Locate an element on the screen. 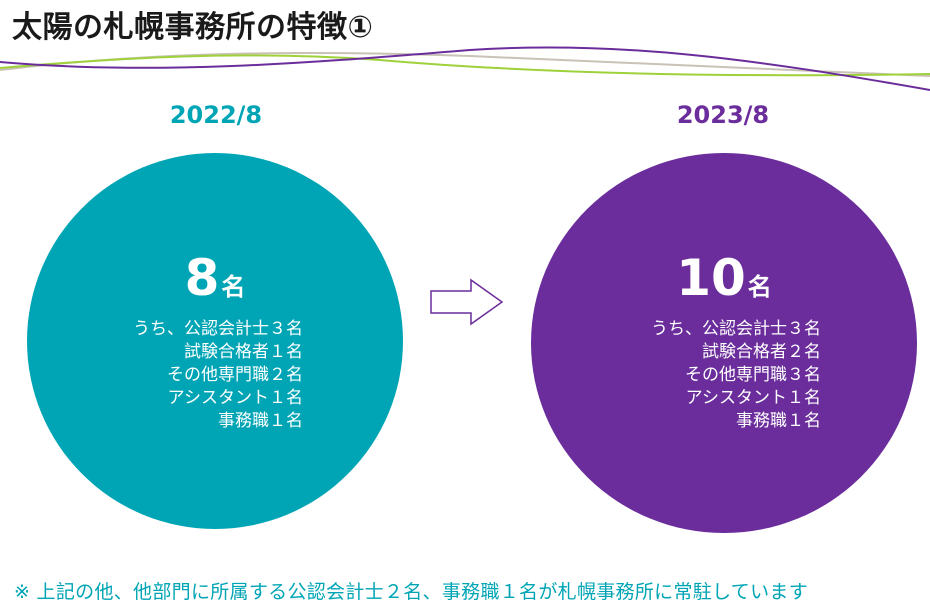 Image resolution: width=930 pixels, height=608 pixels. total-staff: 8名 is located at coordinates (215, 278).